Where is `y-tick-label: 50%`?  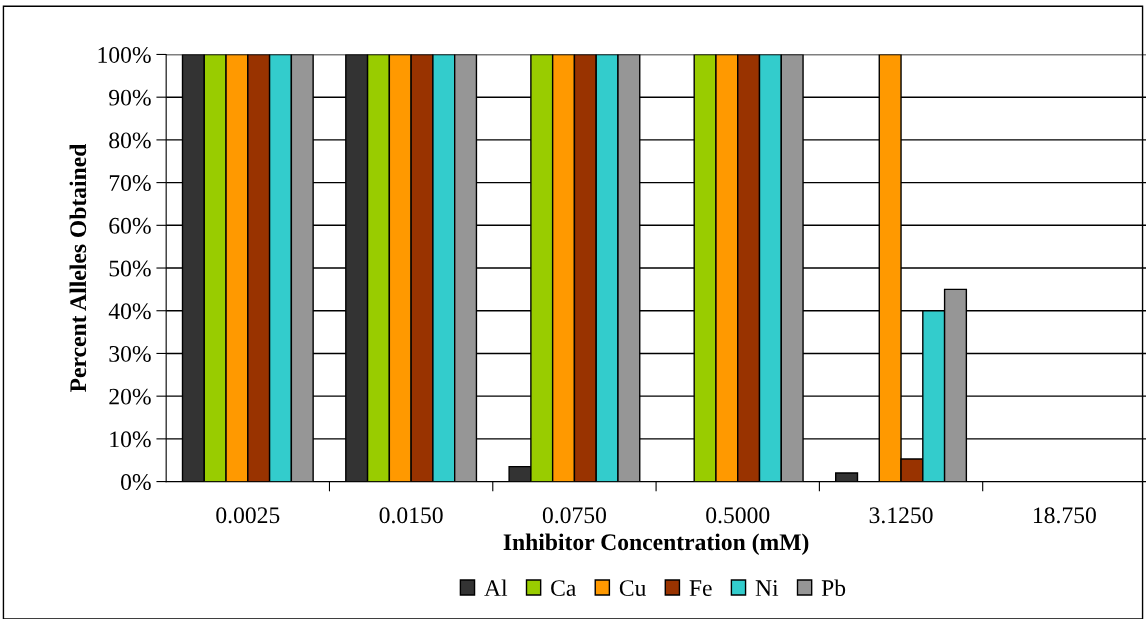 y-tick-label: 50% is located at coordinates (130, 268).